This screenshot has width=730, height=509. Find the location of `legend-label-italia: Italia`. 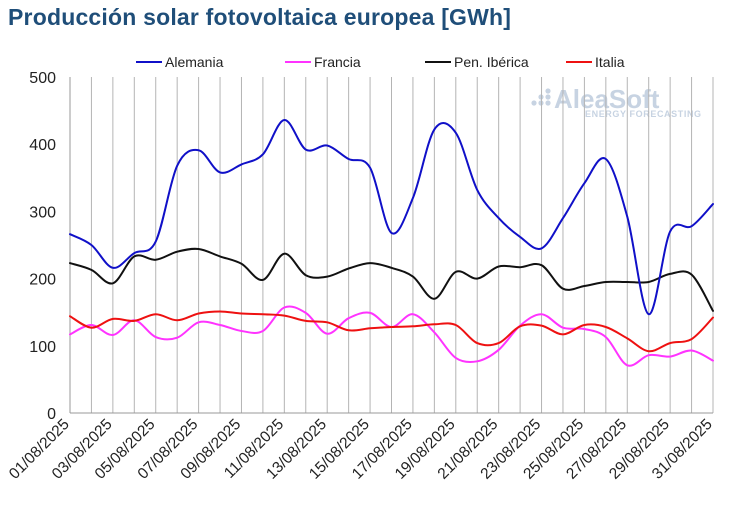

legend-label-italia: Italia is located at coordinates (610, 62).